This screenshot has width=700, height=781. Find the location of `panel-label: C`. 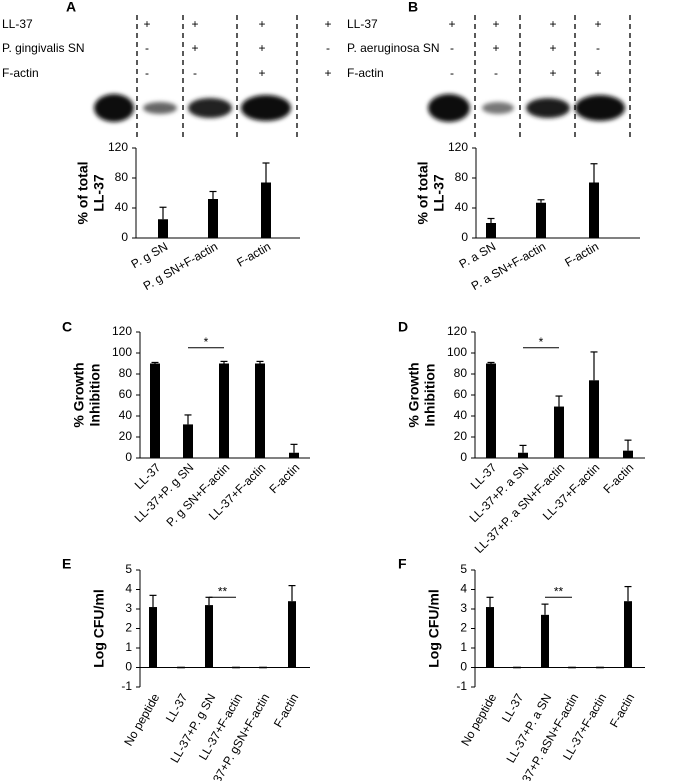

panel-label: C is located at coordinates (67, 327).